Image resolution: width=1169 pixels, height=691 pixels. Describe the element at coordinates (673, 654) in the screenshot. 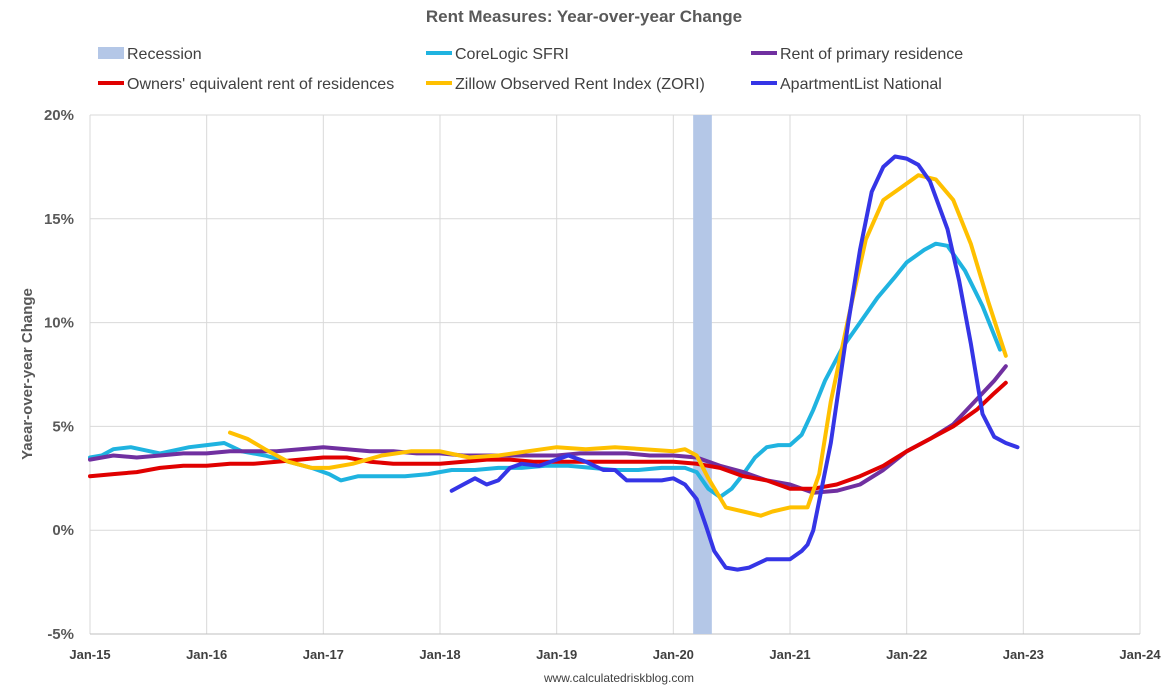

I see `x-tick-label: Jan-20` at that location.